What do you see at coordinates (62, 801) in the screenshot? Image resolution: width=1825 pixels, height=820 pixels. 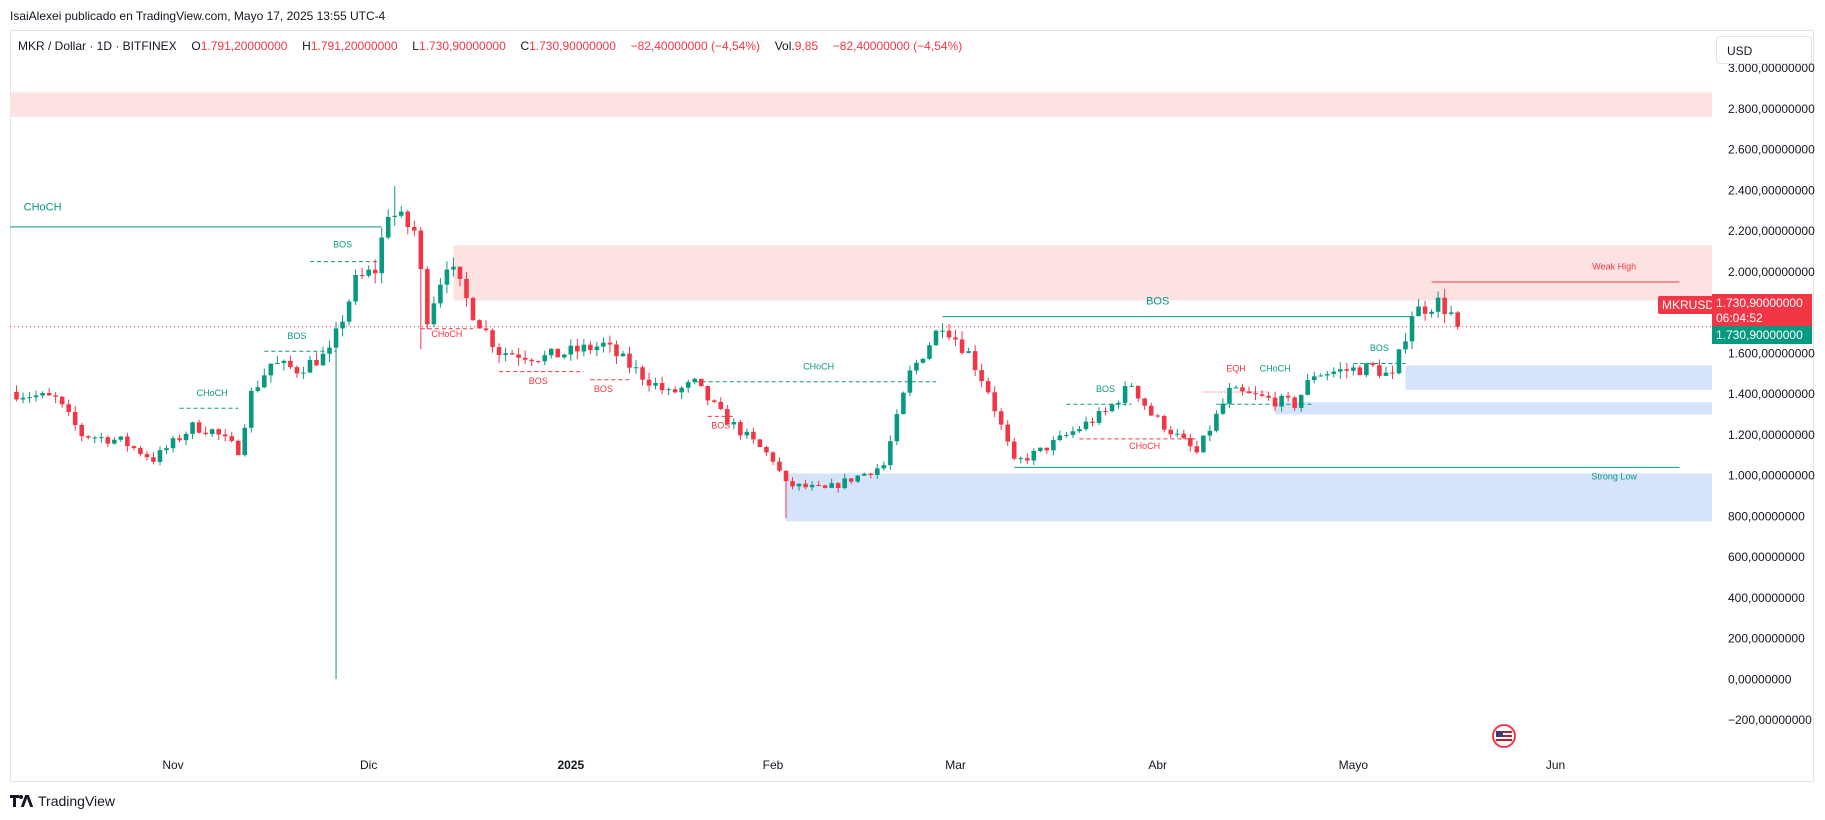 I see `tradingview-brand: TradingView` at bounding box center [62, 801].